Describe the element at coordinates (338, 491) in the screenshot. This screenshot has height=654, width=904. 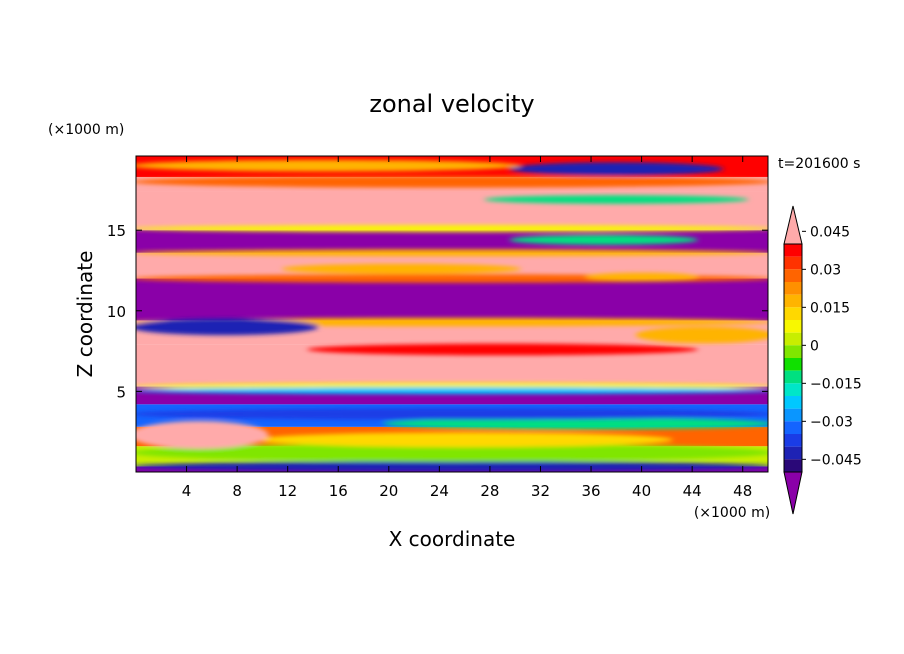
I see `x-tick-label: 16` at that location.